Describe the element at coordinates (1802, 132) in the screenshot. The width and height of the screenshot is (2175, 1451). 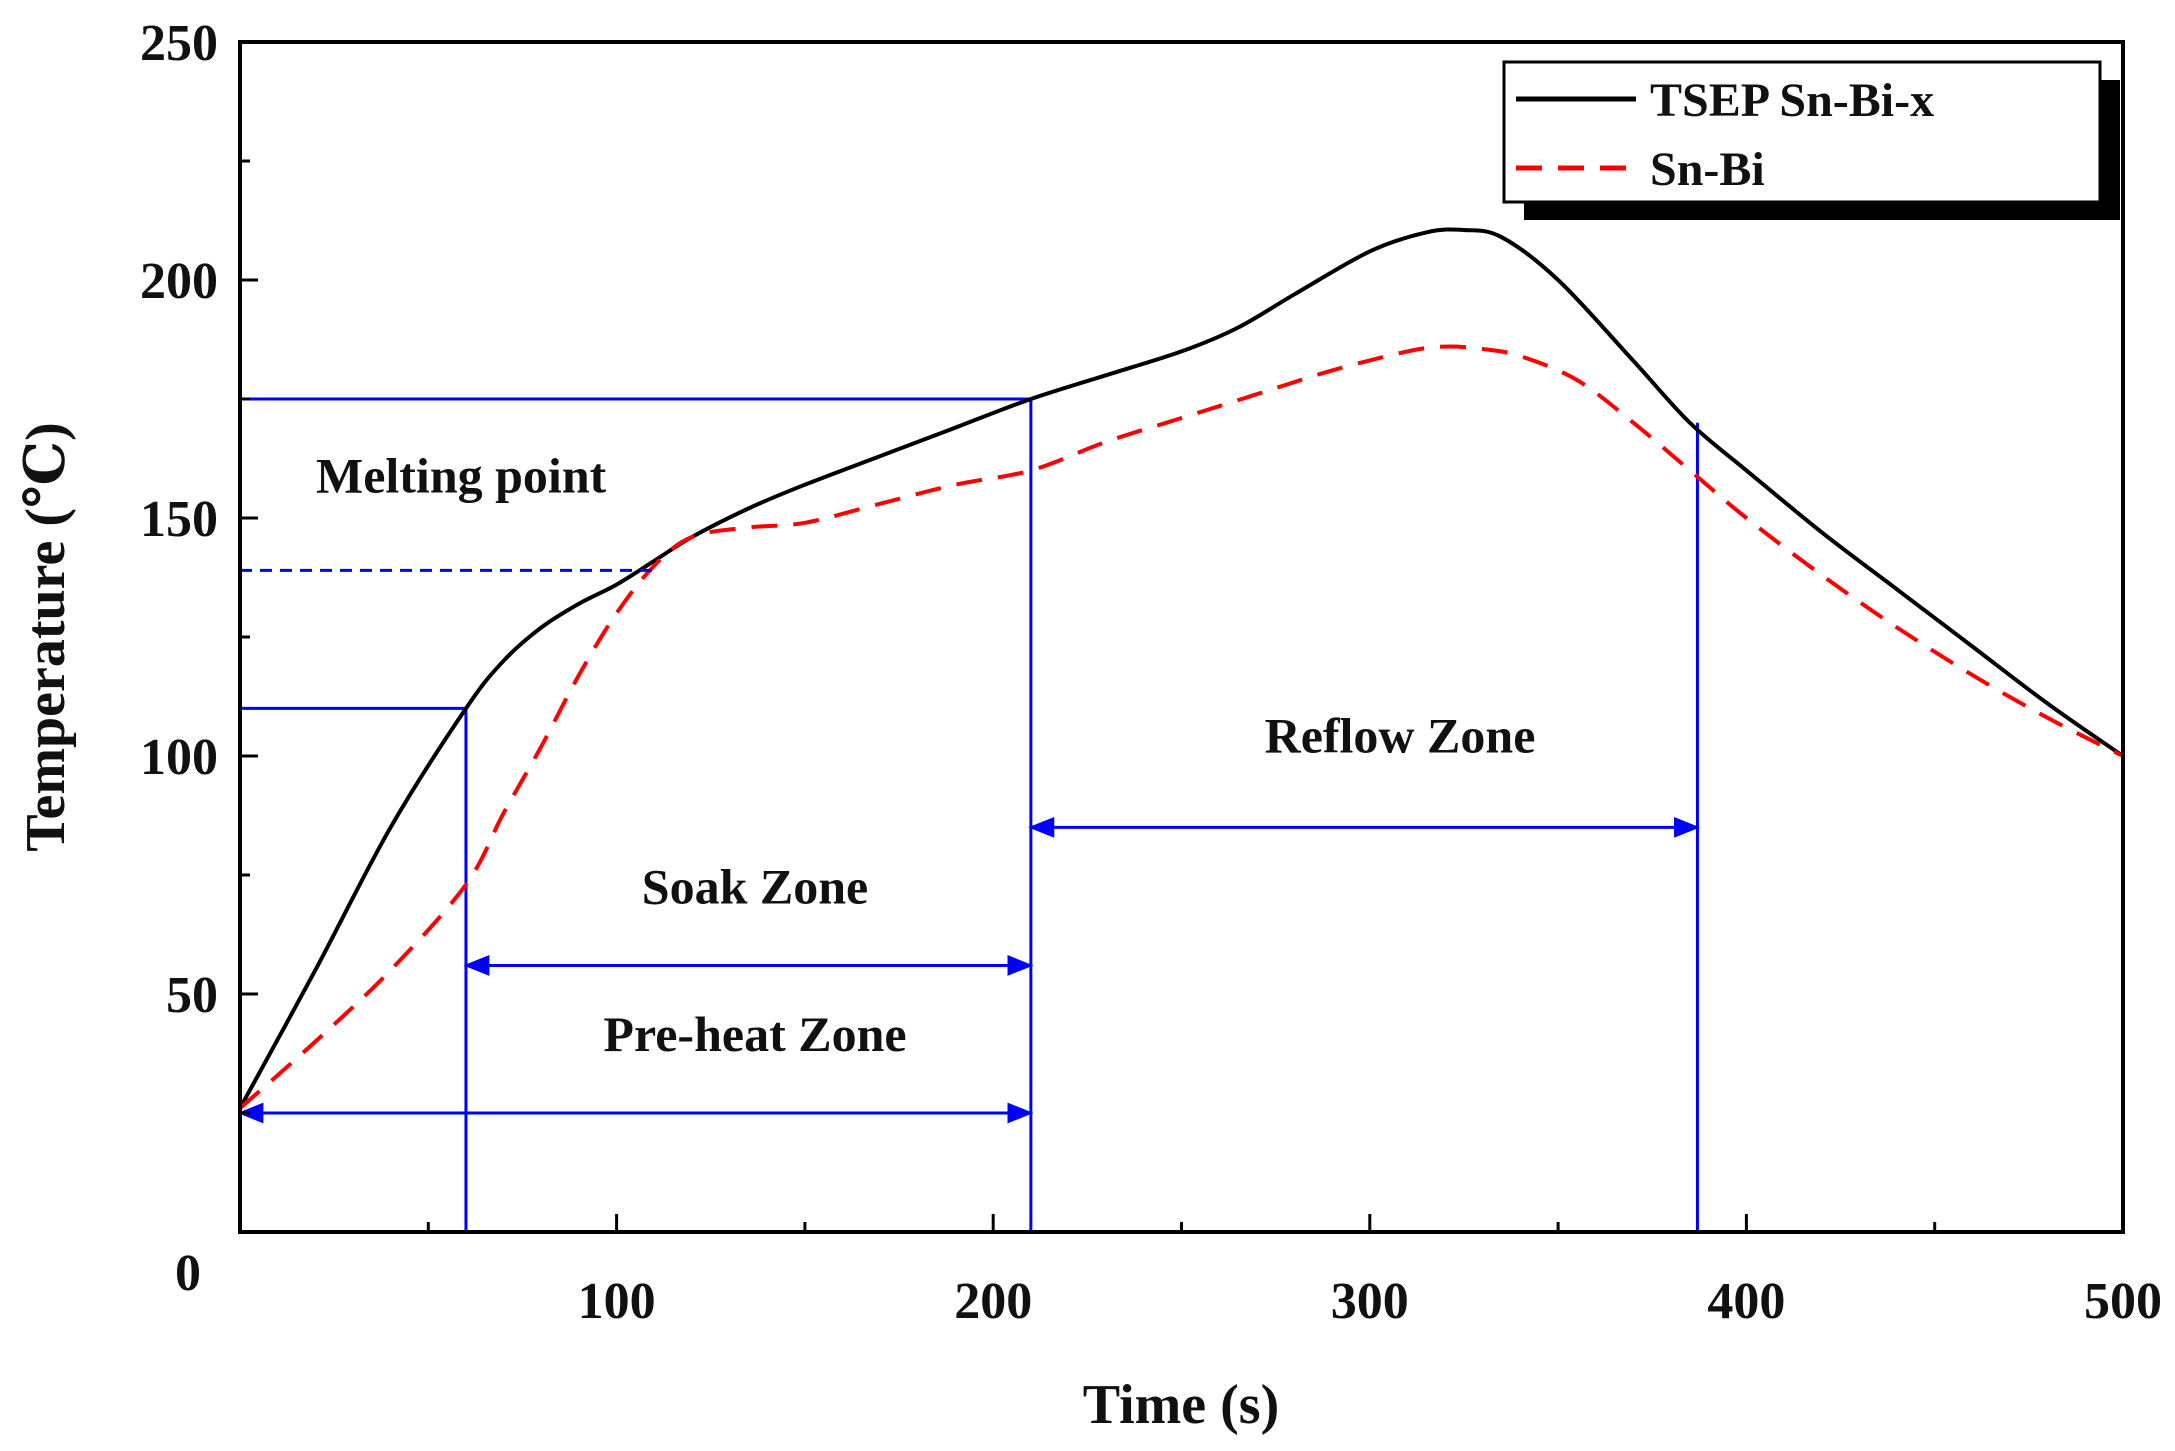
I see `legend-box` at that location.